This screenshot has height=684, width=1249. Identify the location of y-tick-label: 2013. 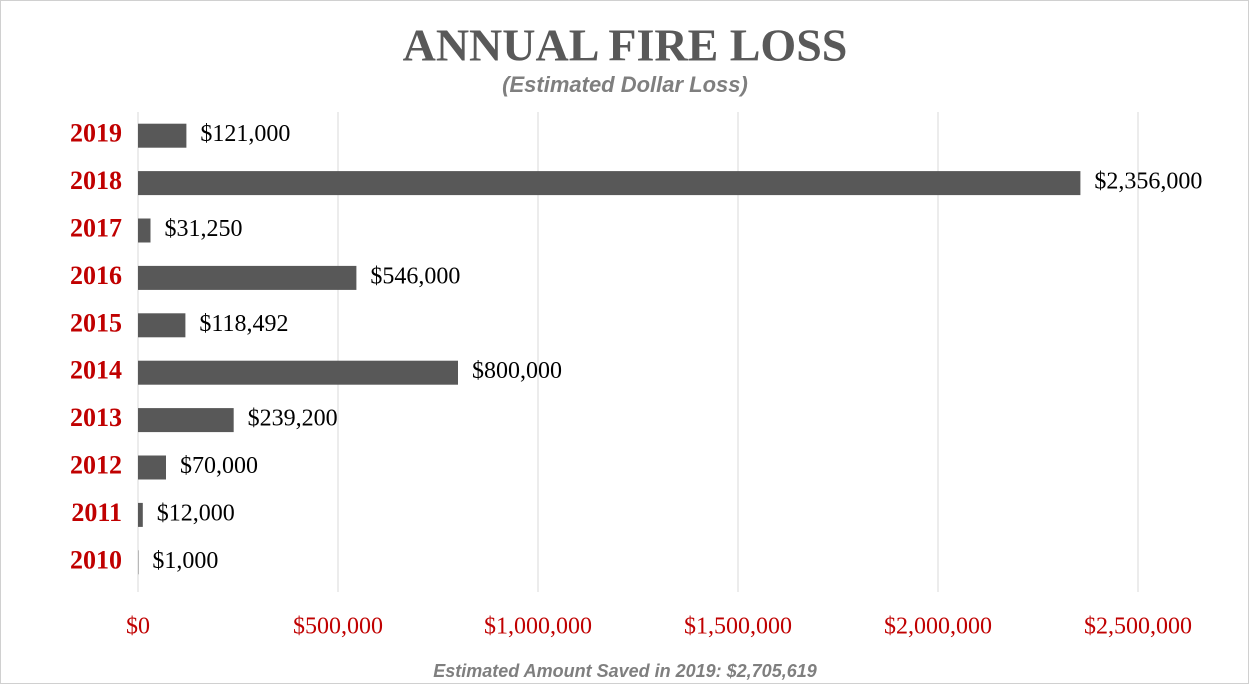
(96, 417).